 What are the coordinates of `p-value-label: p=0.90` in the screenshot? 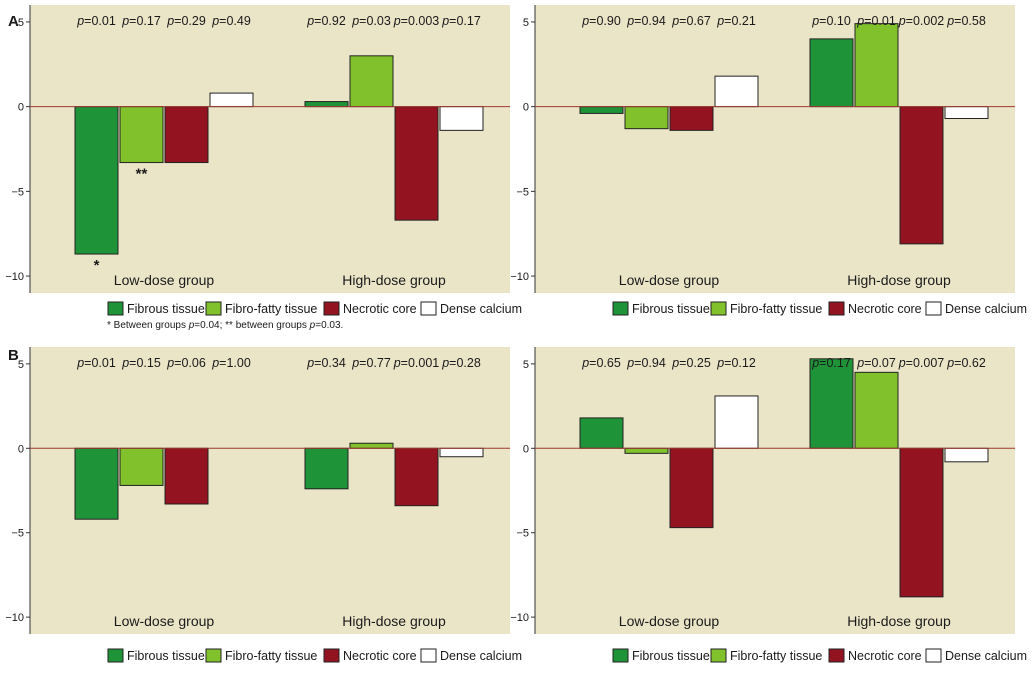 It's located at (601, 21).